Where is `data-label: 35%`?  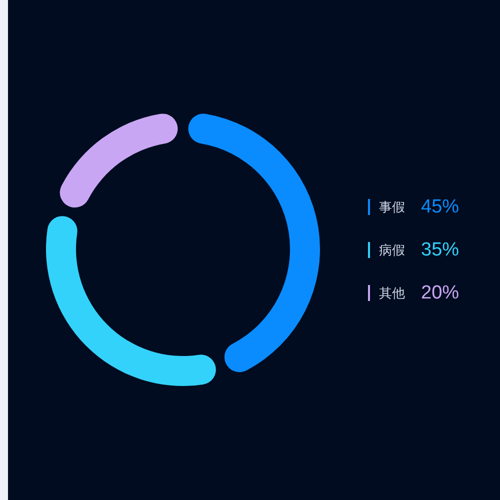 data-label: 35% is located at coordinates (440, 250).